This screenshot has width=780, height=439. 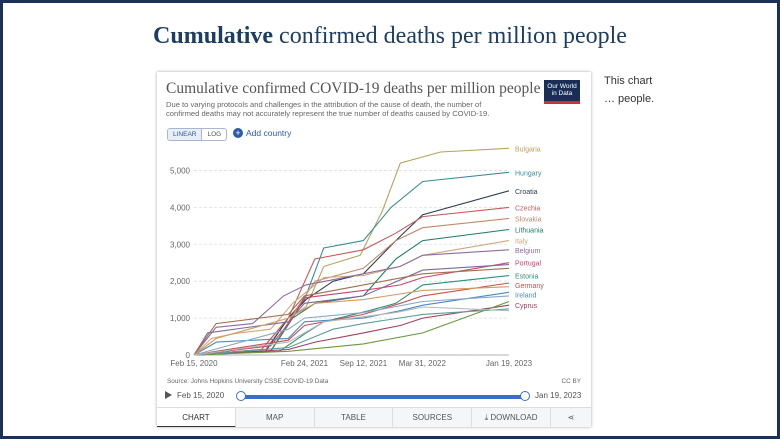 I want to click on series-label-cyprus: Cyprus, so click(x=526, y=306).